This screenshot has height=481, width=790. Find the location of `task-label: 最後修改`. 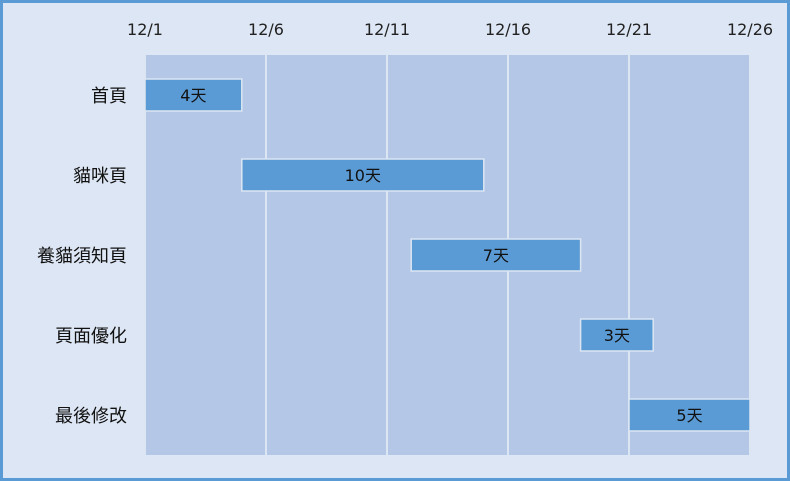

task-label: 最後修改 is located at coordinates (91, 416).